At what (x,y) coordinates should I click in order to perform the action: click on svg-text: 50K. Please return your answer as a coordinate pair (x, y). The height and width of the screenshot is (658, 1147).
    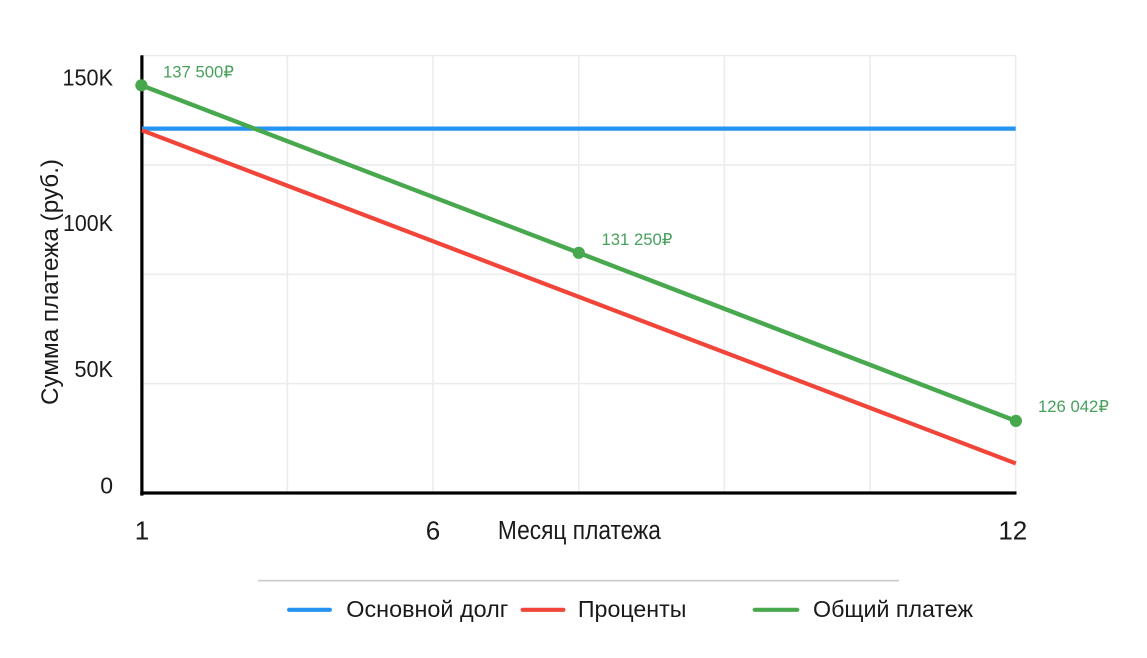
    Looking at the image, I should click on (94, 369).